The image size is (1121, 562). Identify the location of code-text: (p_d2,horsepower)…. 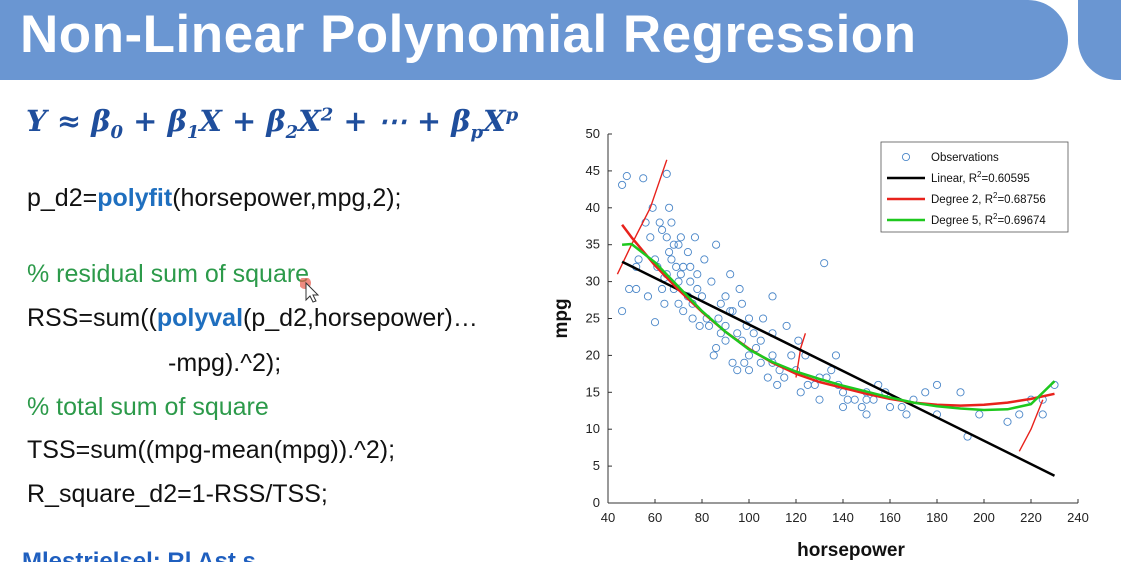
(360, 318).